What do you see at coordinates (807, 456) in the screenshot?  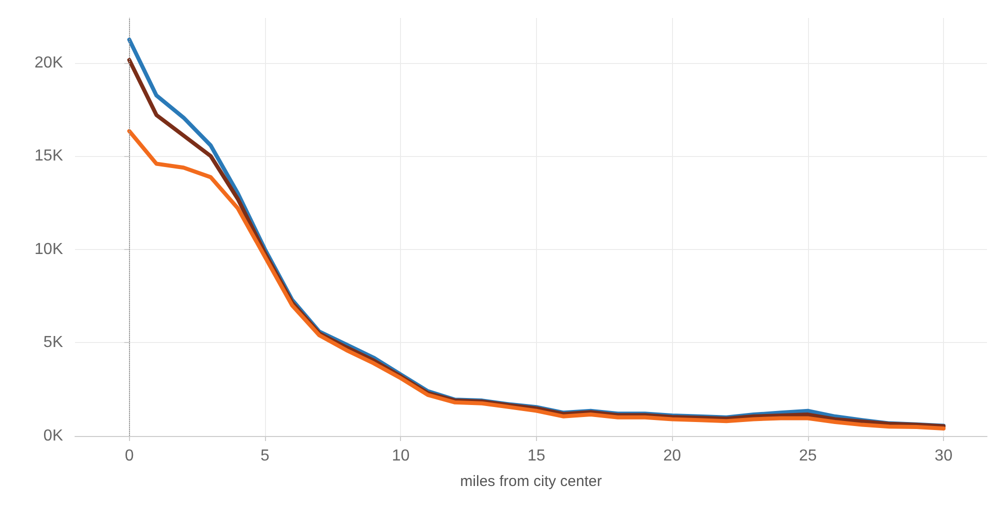 I see `x-tick-label: 25` at bounding box center [807, 456].